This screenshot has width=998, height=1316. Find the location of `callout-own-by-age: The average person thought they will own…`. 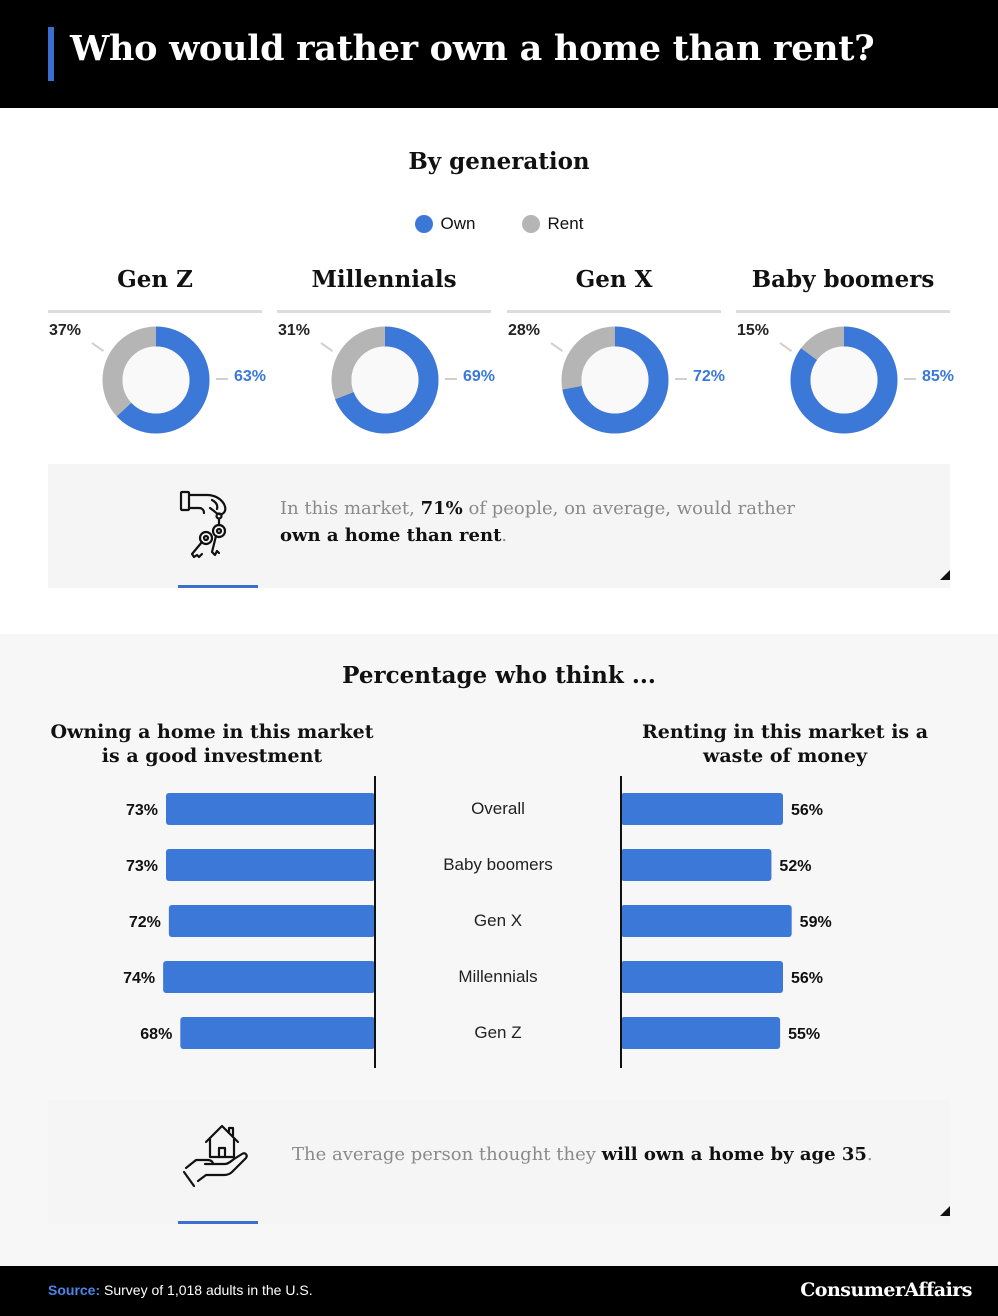

callout-own-by-age: The average person thought they will own… is located at coordinates (499, 1162).